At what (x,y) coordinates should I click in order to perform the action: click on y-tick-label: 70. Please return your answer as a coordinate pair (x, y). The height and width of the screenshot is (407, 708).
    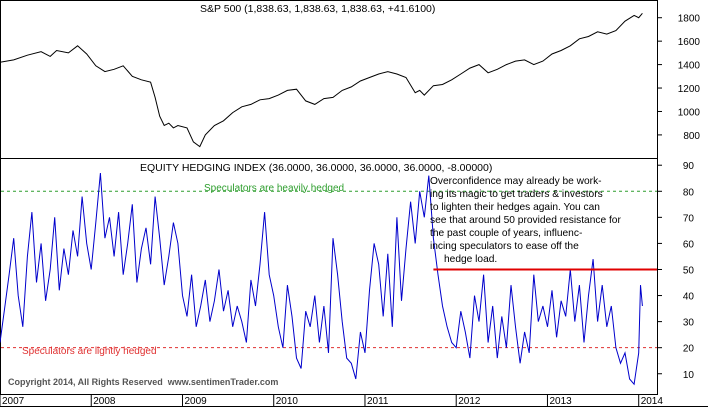
    Looking at the image, I should click on (689, 218).